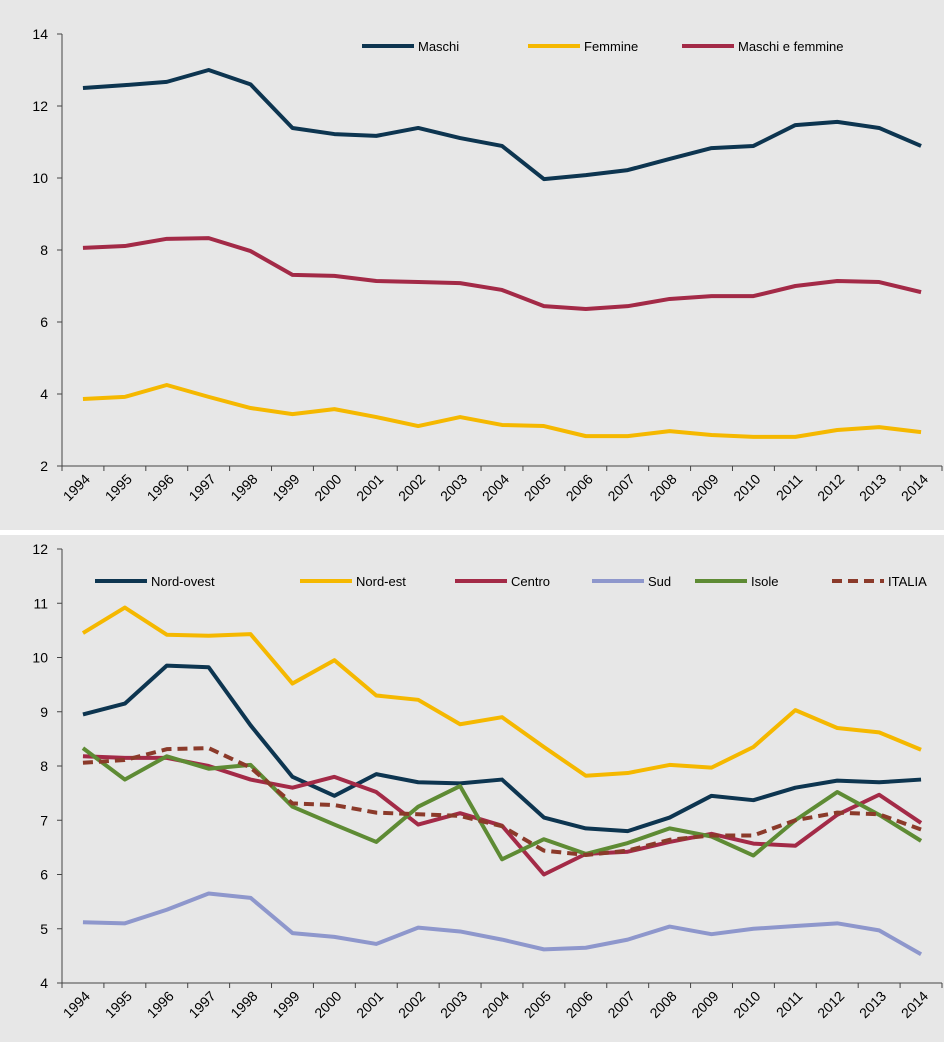 This screenshot has height=1042, width=944. What do you see at coordinates (44, 712) in the screenshot?
I see `y-tick-label: 9` at bounding box center [44, 712].